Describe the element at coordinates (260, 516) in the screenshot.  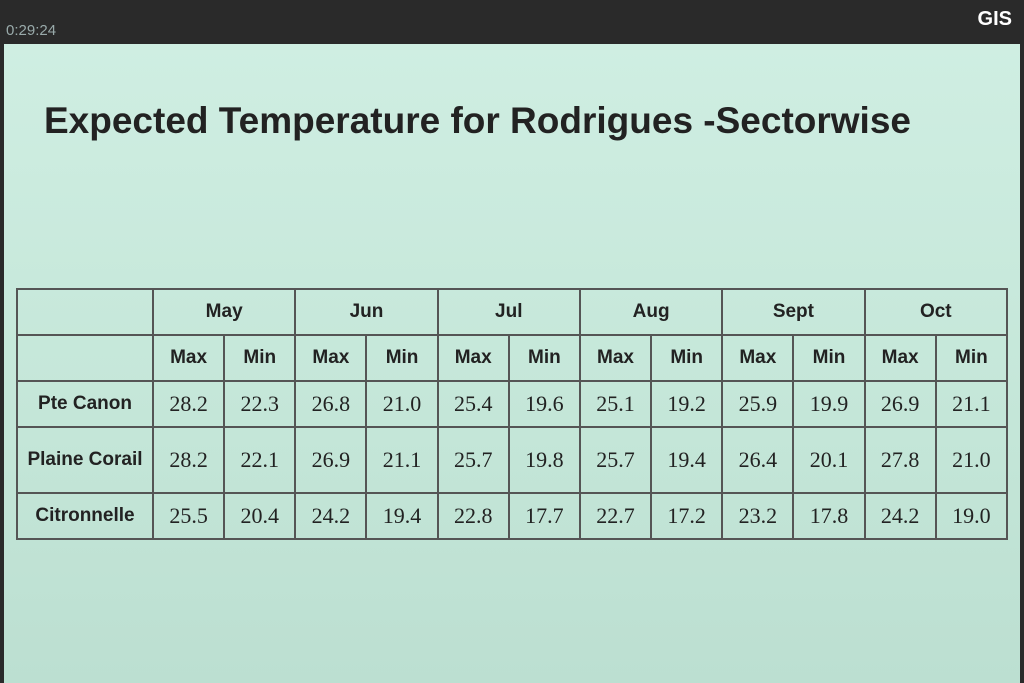
I see `value-cell: 20.4` at that location.